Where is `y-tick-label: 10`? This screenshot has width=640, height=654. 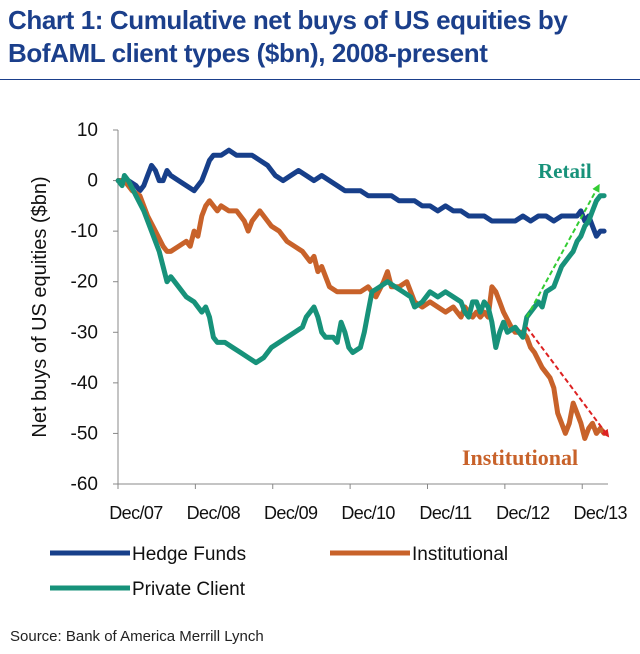
y-tick-label: 10 is located at coordinates (87, 130).